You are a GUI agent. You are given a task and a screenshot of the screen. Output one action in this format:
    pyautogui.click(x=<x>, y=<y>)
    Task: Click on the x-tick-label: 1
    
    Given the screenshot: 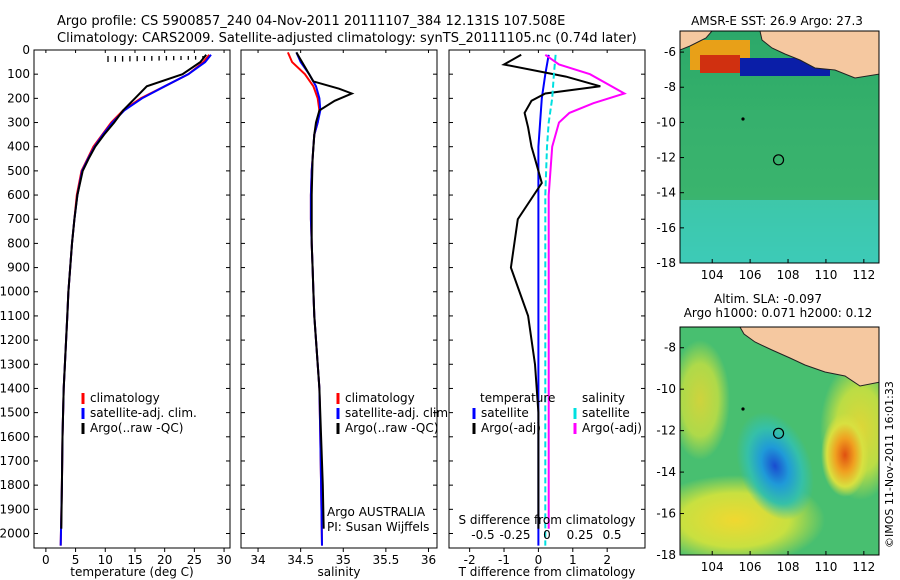 What is the action you would take?
    pyautogui.click(x=573, y=560)
    